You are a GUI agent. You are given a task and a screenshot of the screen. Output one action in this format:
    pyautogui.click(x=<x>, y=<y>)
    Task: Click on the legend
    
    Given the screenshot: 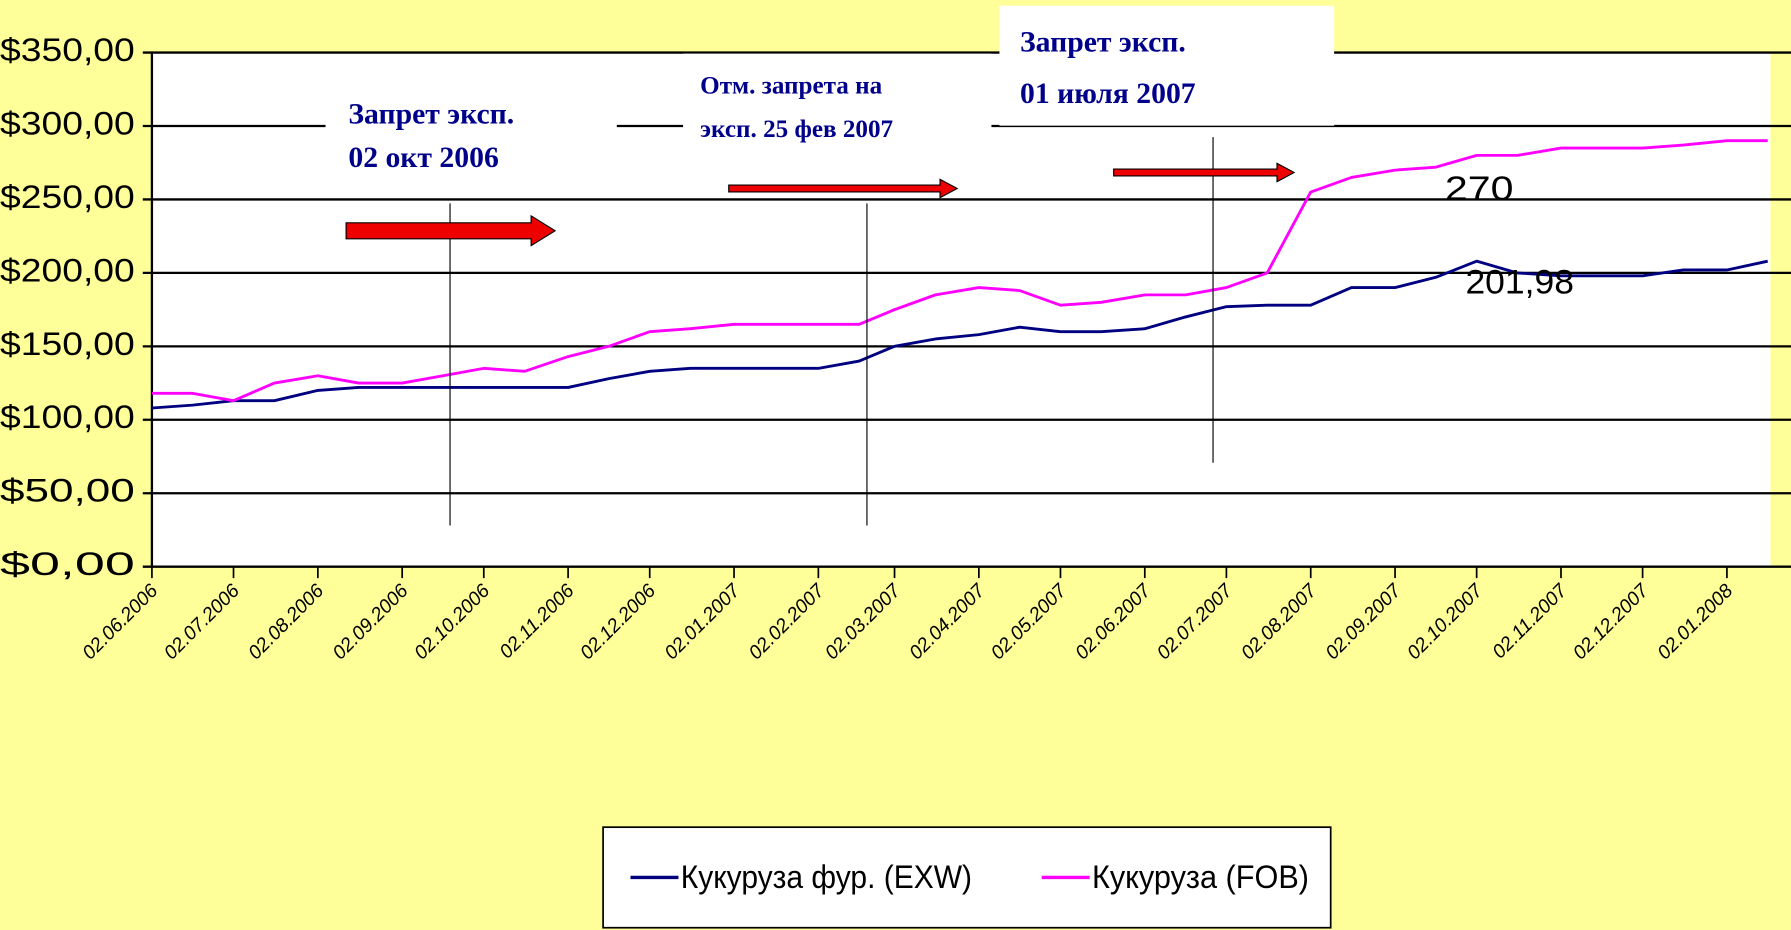 What is the action you would take?
    pyautogui.click(x=967, y=877)
    